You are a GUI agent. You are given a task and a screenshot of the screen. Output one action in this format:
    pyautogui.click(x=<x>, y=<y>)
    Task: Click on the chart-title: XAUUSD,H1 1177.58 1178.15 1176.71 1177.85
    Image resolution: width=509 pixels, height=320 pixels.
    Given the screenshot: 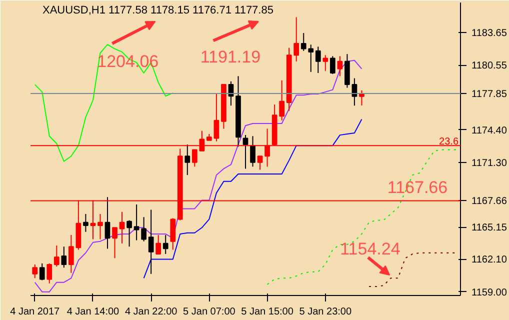 What is the action you would take?
    pyautogui.click(x=158, y=10)
    